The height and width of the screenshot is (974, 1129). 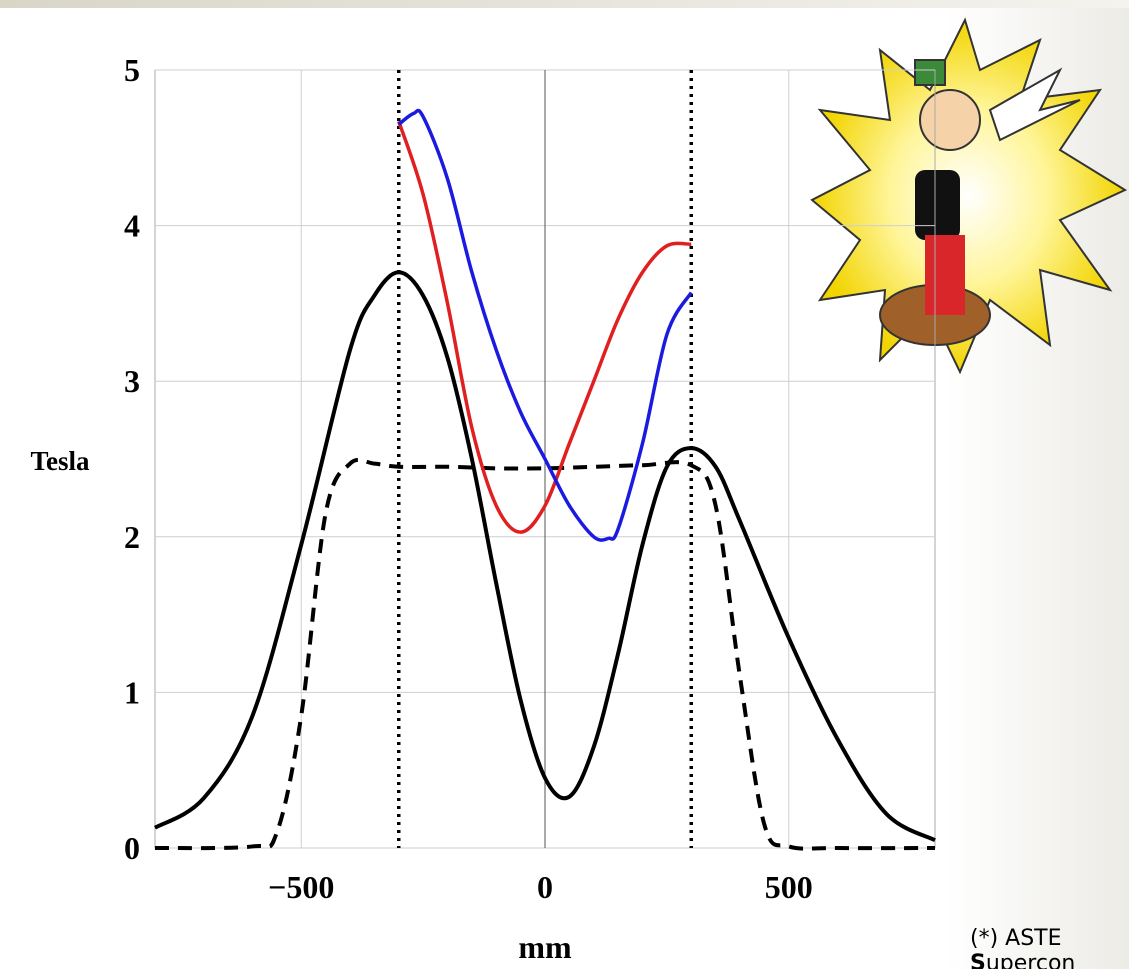 What do you see at coordinates (1016, 938) in the screenshot?
I see `footnote: (*) ASTE` at bounding box center [1016, 938].